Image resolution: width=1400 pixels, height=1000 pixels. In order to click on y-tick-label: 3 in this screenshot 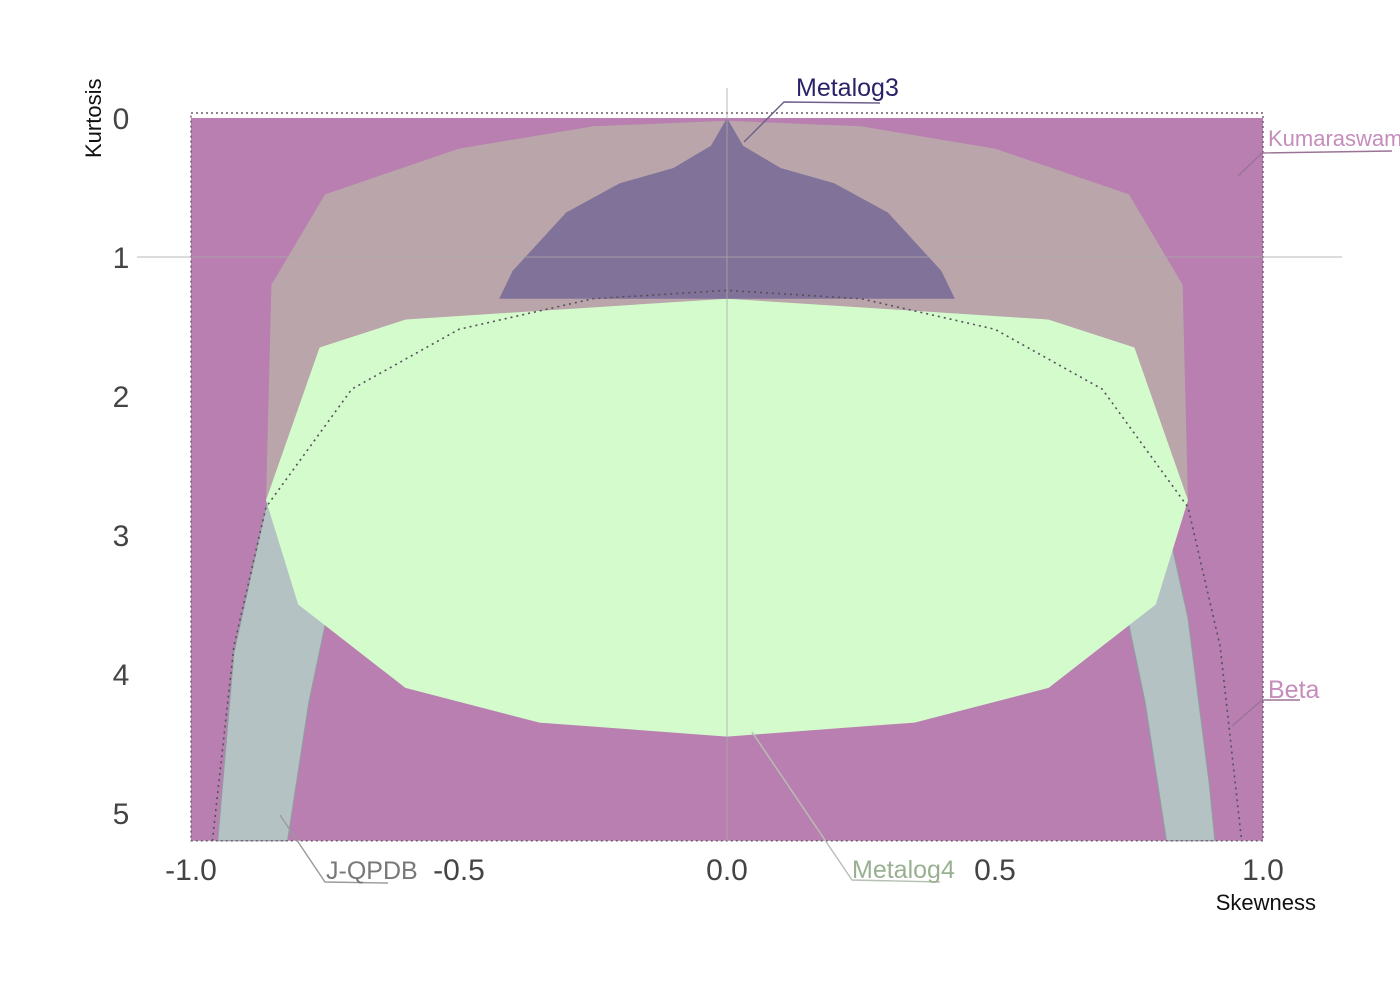, I will do `click(121, 536)`.